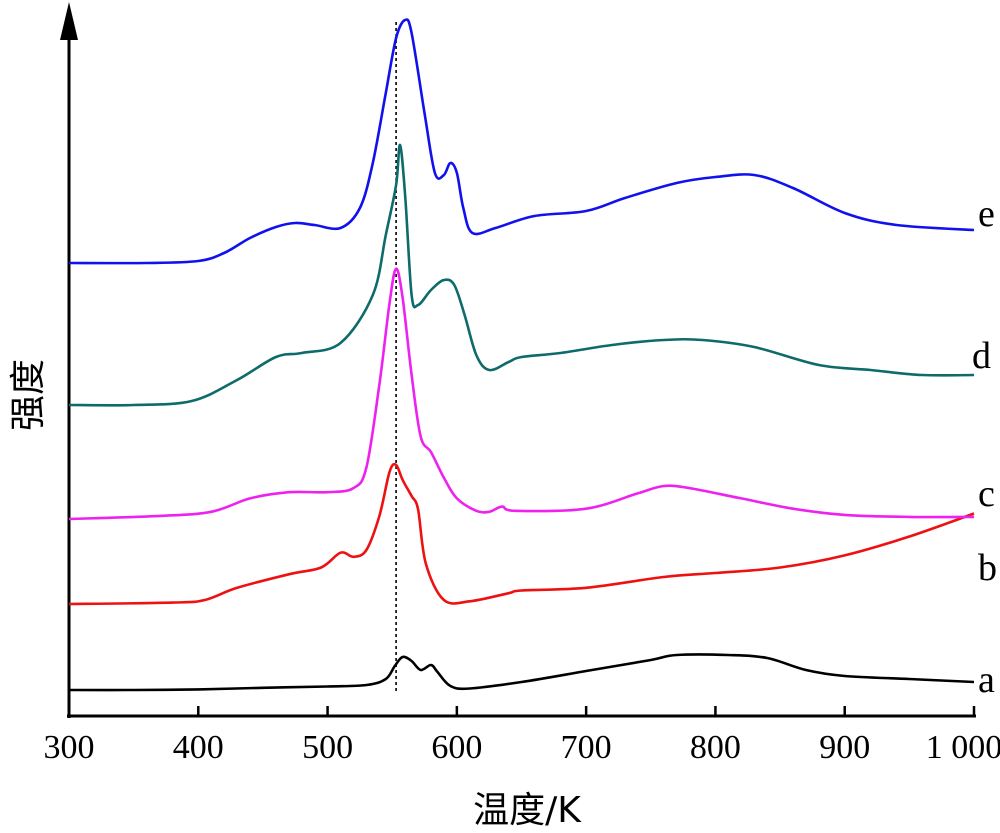 This screenshot has width=1000, height=833. Describe the element at coordinates (586, 747) in the screenshot. I see `x-tick-label-700: 700` at that location.